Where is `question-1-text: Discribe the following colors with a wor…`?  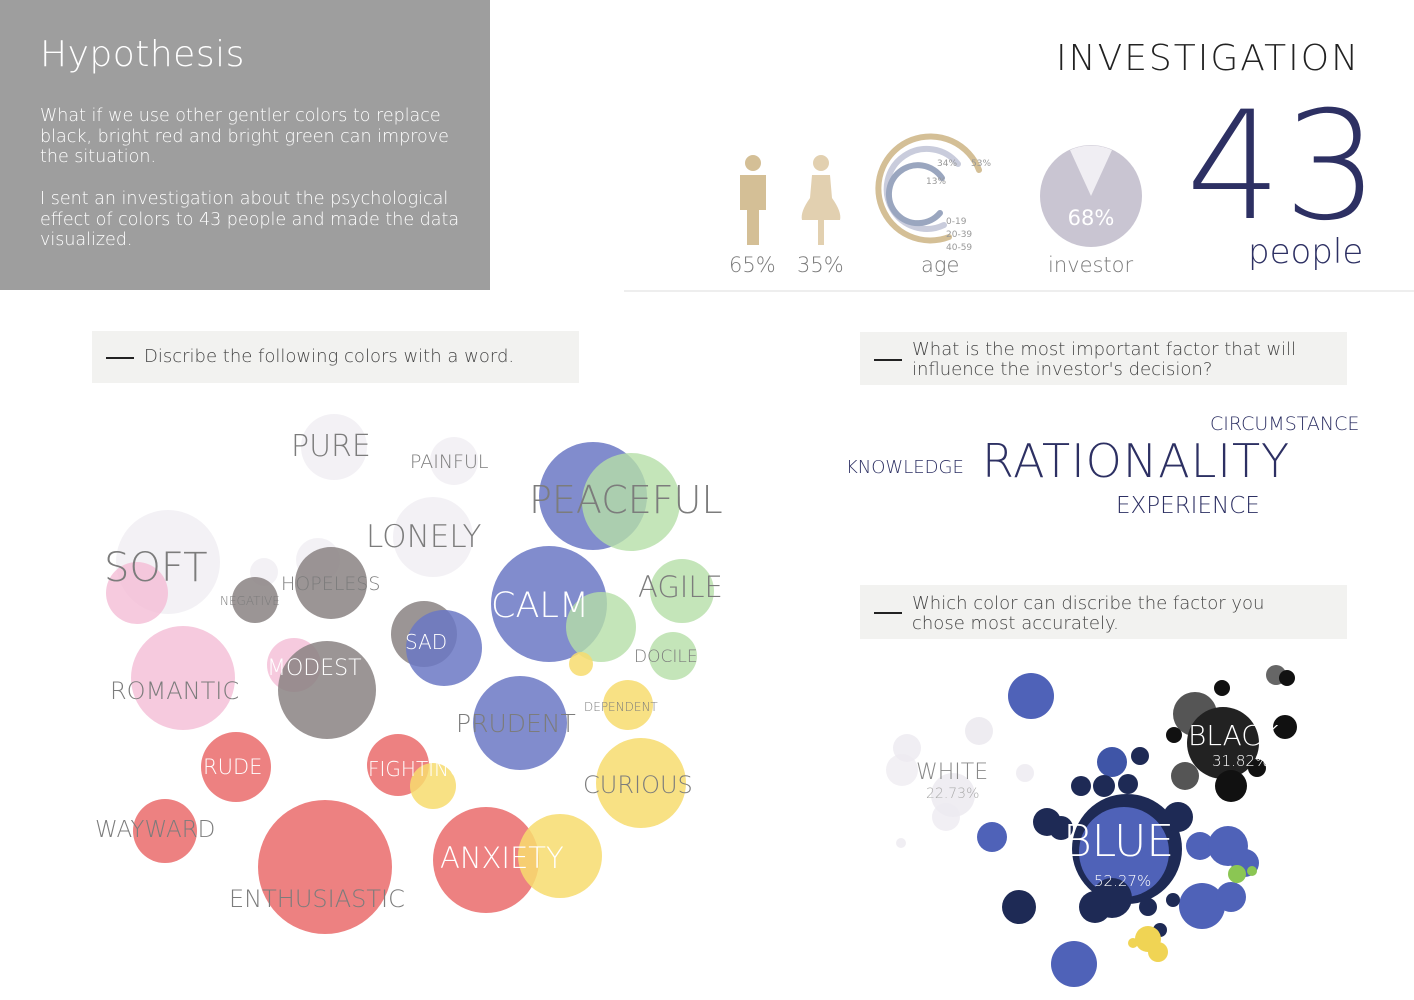
question-1-text: Discribe the following colors with a wor… is located at coordinates (329, 356).